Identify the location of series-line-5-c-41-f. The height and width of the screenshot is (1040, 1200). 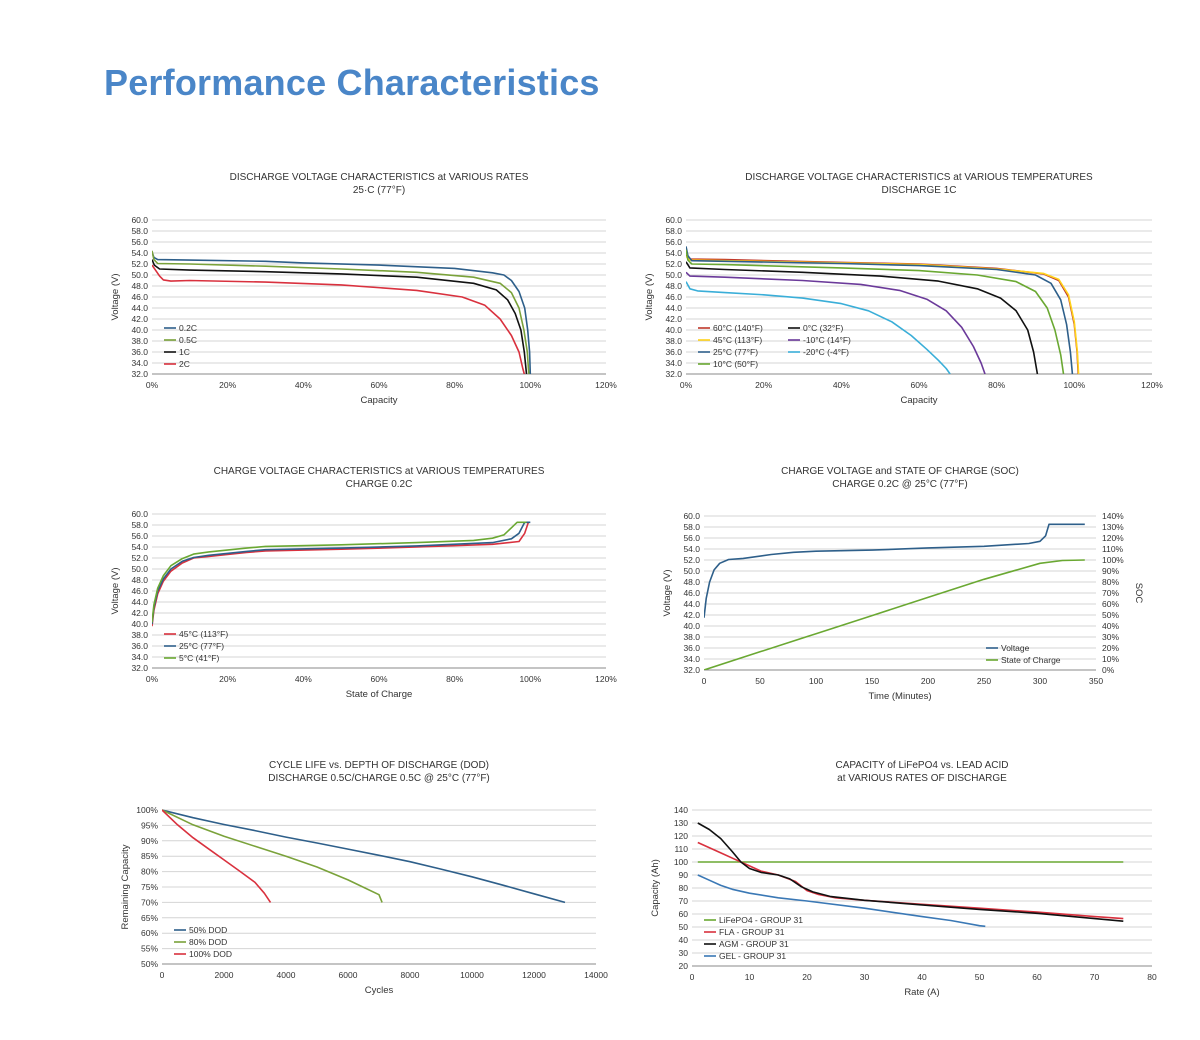
(339, 572).